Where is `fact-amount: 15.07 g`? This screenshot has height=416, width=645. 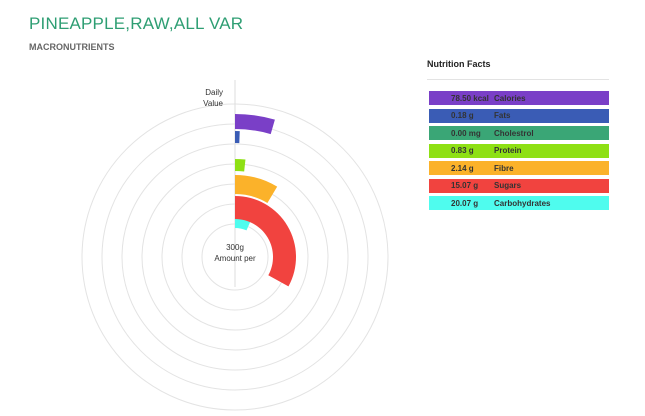 fact-amount: 15.07 g is located at coordinates (461, 185).